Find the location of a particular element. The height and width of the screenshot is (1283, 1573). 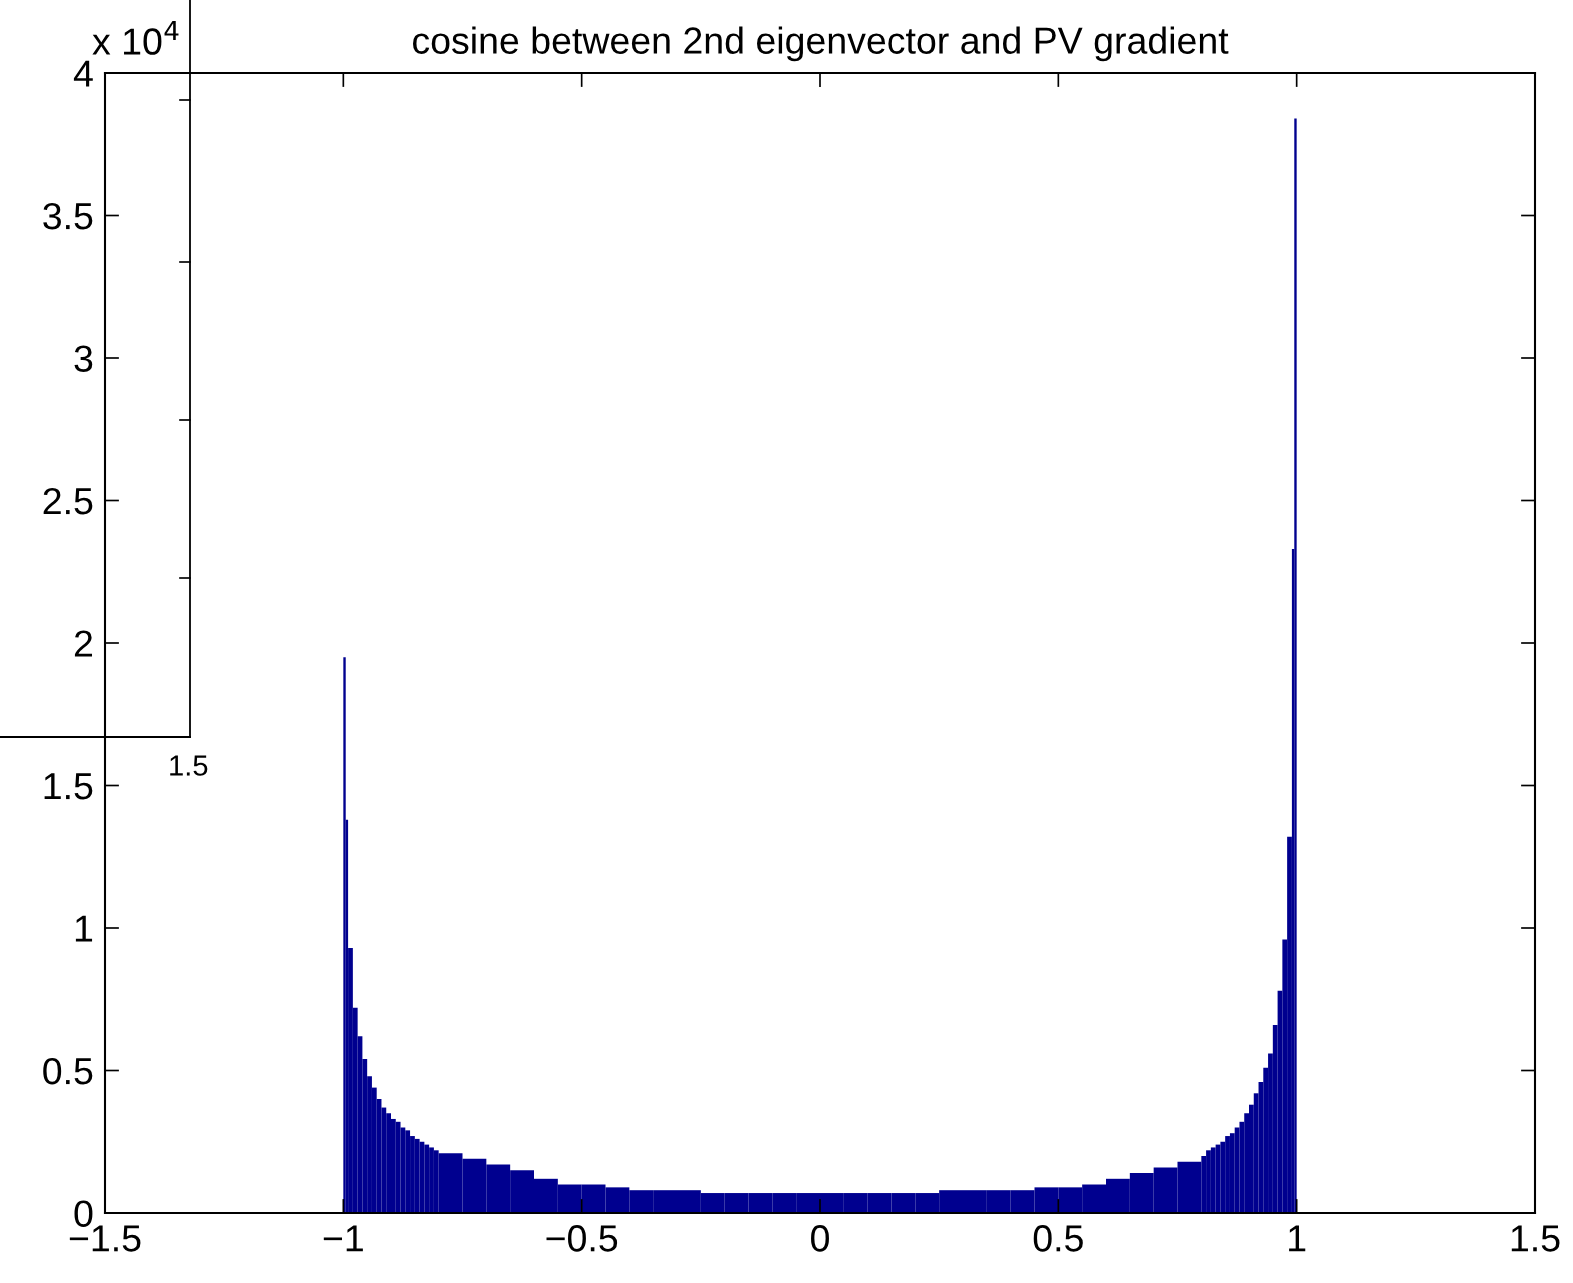

x-tick-label: −1.5 is located at coordinates (105, 1238).